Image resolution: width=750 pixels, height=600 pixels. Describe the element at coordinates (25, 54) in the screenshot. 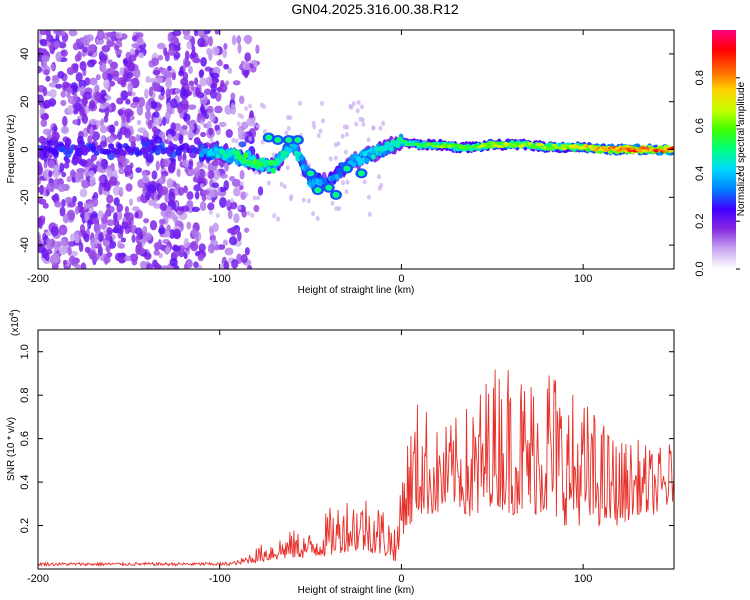

I see `y-tick-label: 40` at that location.